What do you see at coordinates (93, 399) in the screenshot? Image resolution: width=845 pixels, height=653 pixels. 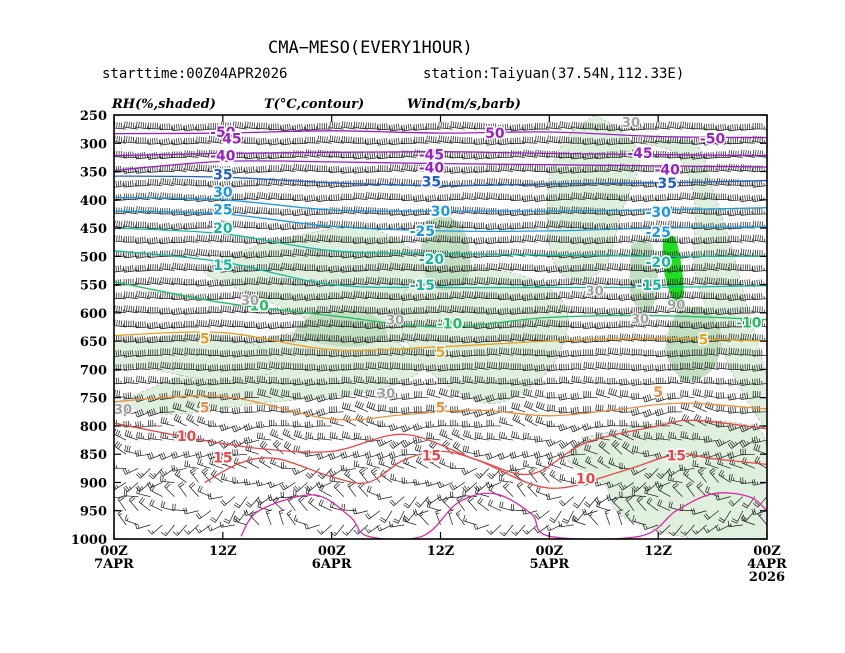 I see `y-tick-label: 750` at bounding box center [93, 399].